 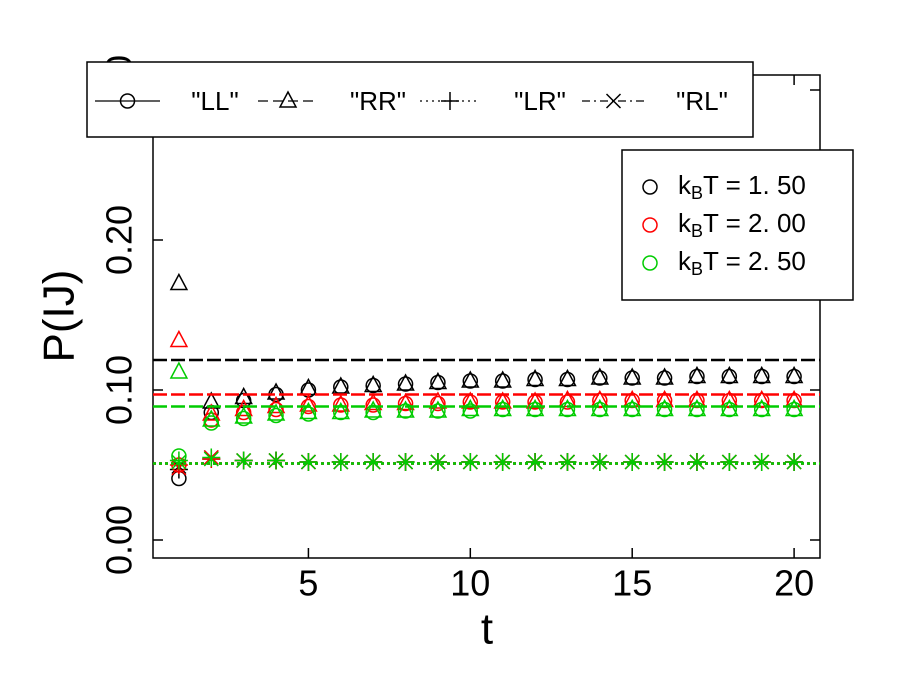 What do you see at coordinates (378, 101) in the screenshot?
I see `legend-label: "RR"` at bounding box center [378, 101].